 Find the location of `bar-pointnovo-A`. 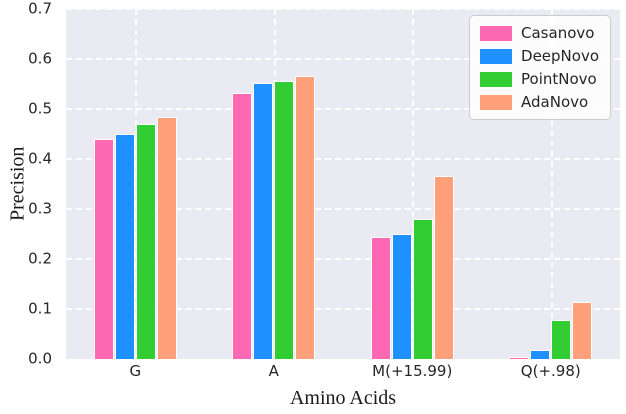

bar-pointnovo-A is located at coordinates (284, 219).